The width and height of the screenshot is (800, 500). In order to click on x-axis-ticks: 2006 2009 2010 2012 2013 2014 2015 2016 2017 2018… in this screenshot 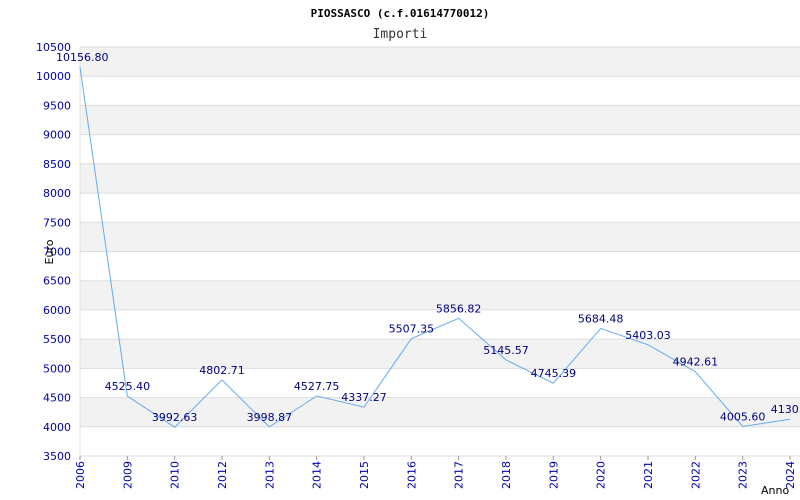, I will do `click(435, 472)`.